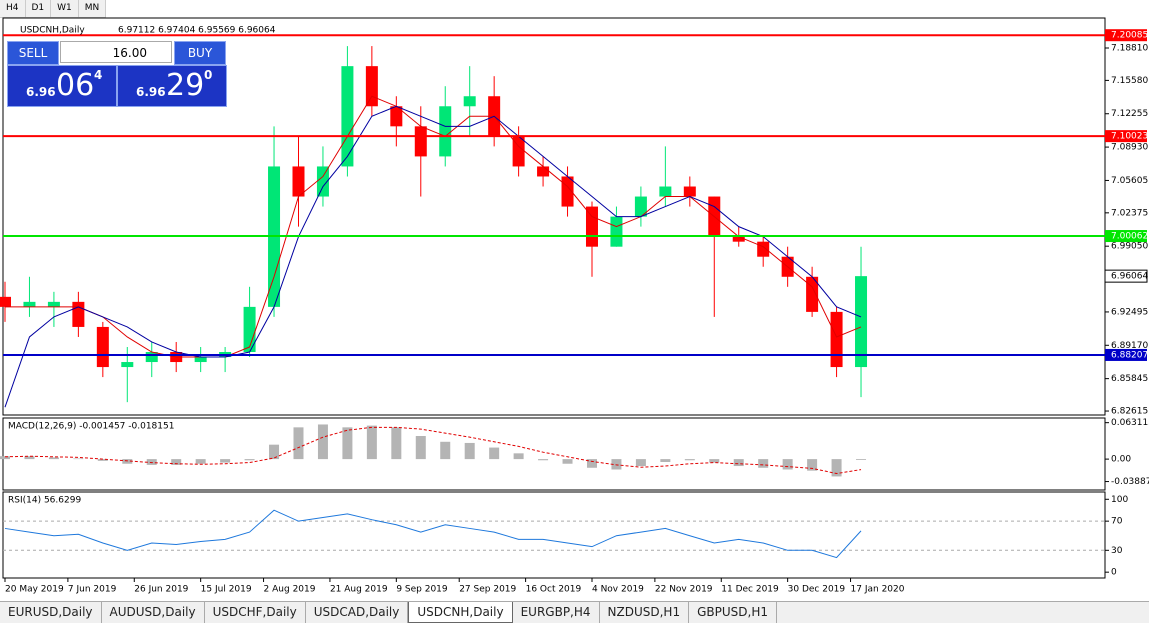 The width and height of the screenshot is (1149, 623). What do you see at coordinates (433, 450) in the screenshot?
I see `signal-line` at bounding box center [433, 450].